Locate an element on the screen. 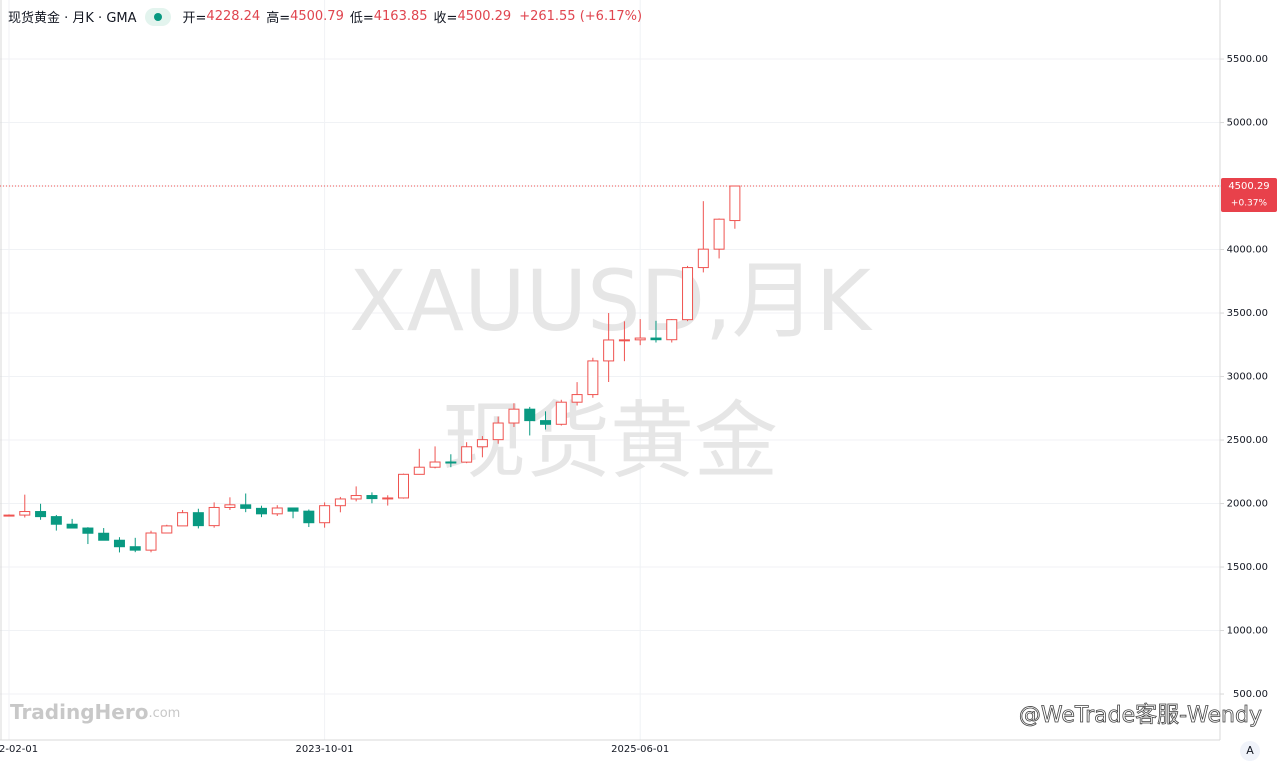  credit: @WeTrade客服-Wendy is located at coordinates (1140, 715).